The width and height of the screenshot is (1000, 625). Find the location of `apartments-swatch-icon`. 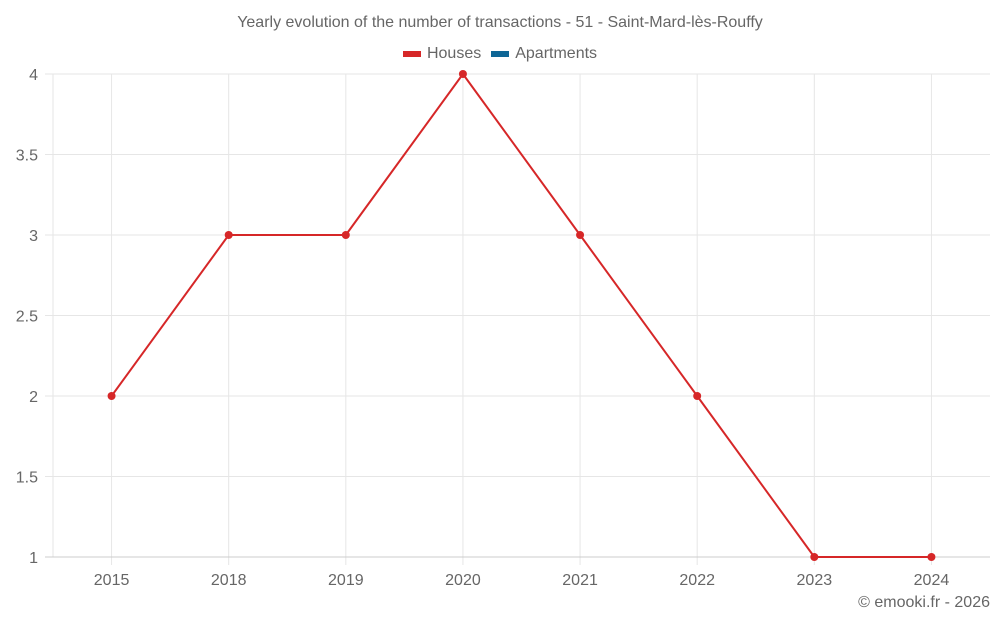

apartments-swatch-icon is located at coordinates (500, 54).